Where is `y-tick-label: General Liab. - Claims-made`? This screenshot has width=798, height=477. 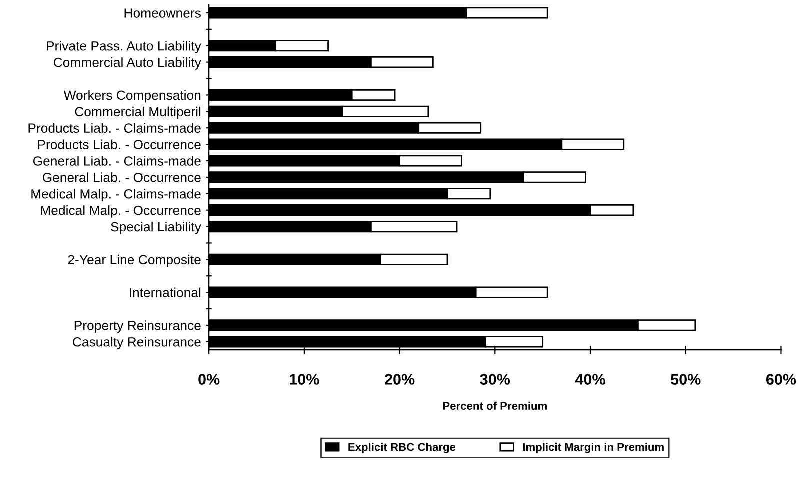
y-tick-label: General Liab. - Claims-made is located at coordinates (117, 161).